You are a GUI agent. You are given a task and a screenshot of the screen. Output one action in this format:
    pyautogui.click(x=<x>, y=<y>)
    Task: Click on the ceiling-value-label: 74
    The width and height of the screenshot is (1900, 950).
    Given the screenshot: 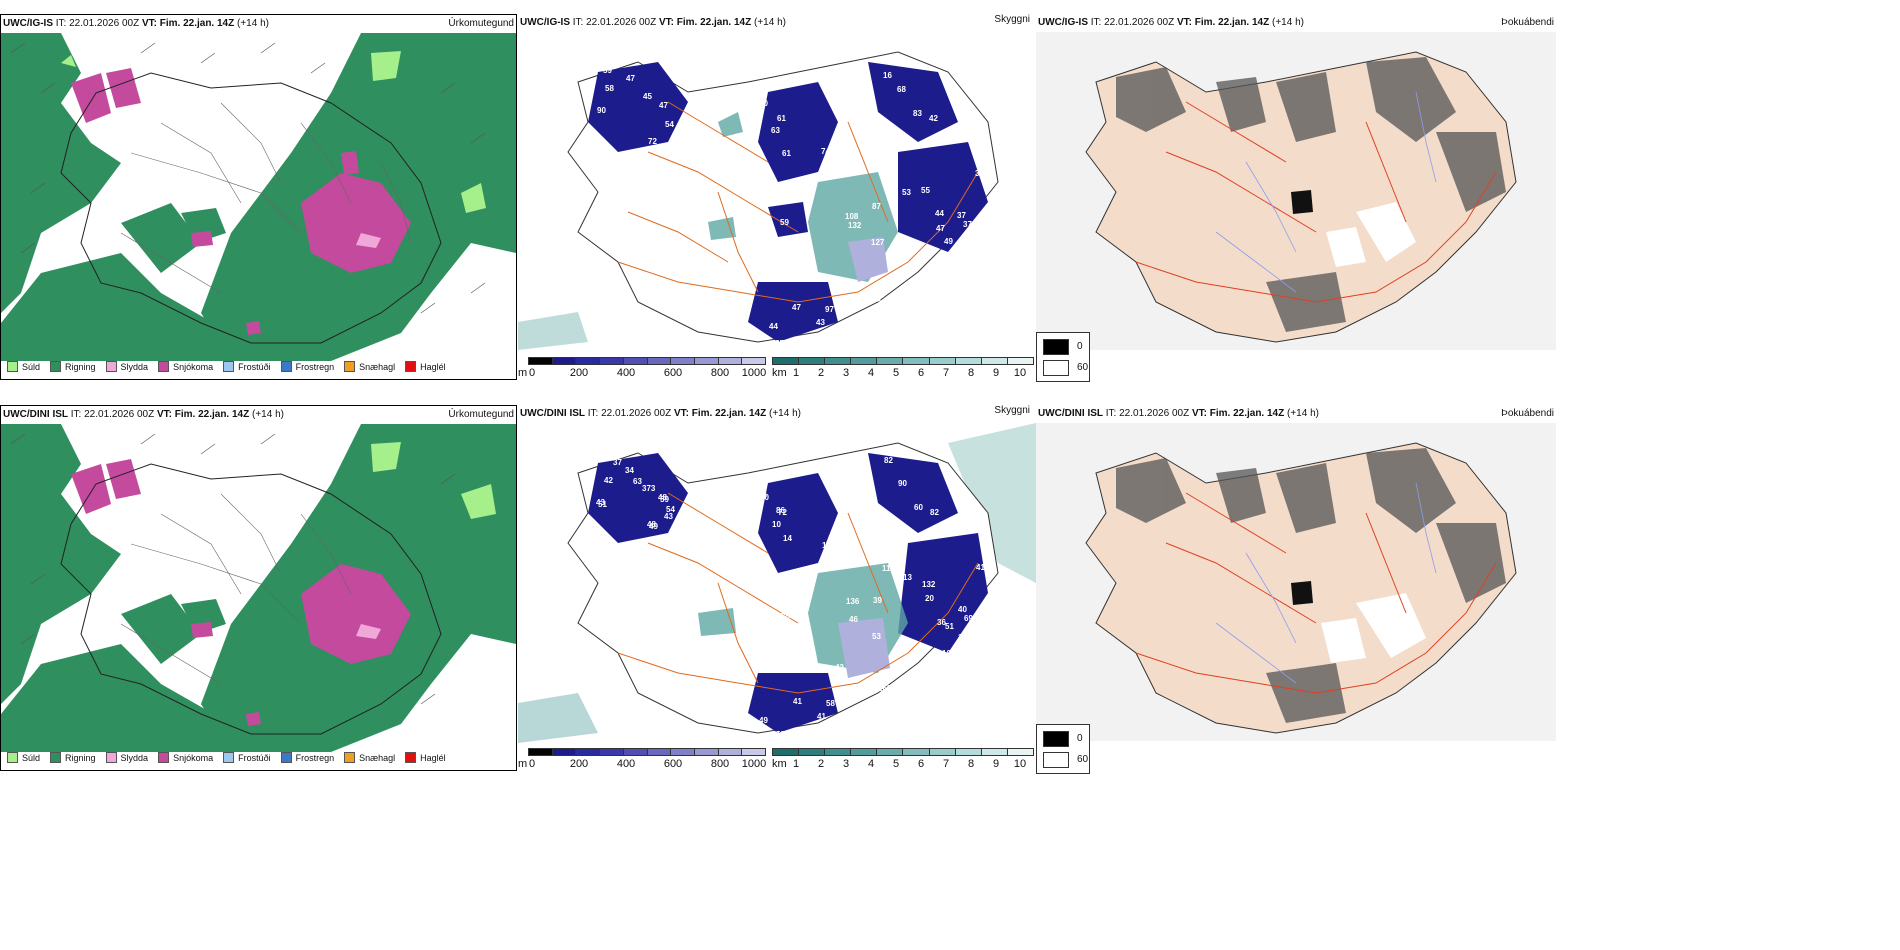 What is the action you would take?
    pyautogui.click(x=825, y=151)
    